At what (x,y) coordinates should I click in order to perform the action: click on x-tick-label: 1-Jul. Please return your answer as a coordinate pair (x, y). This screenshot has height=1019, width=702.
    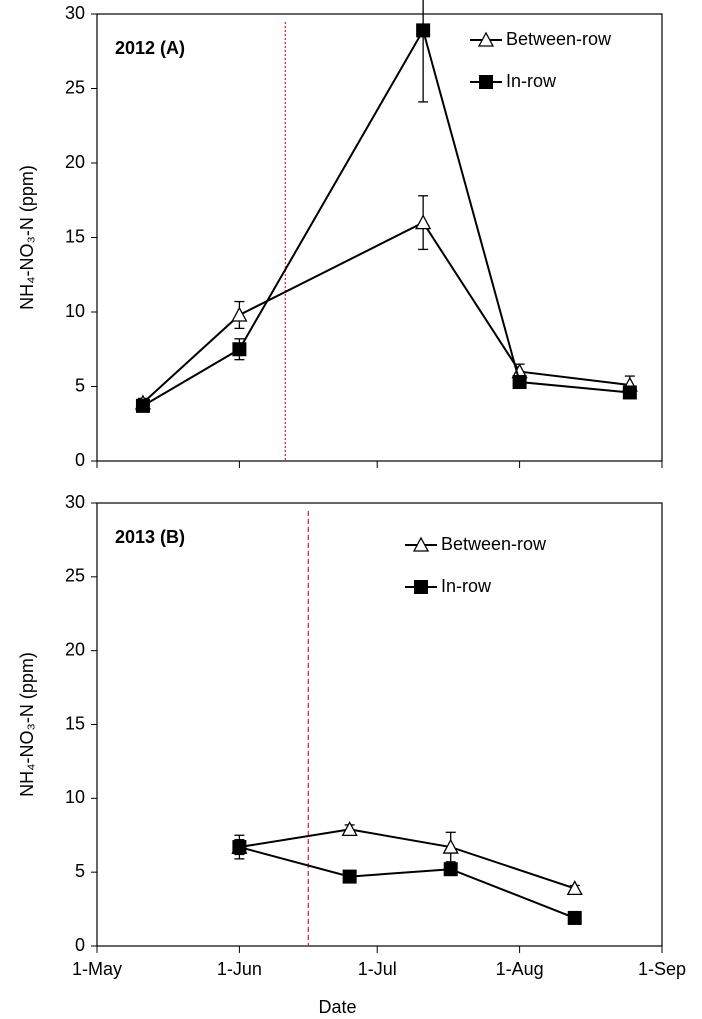
    Looking at the image, I should click on (377, 969).